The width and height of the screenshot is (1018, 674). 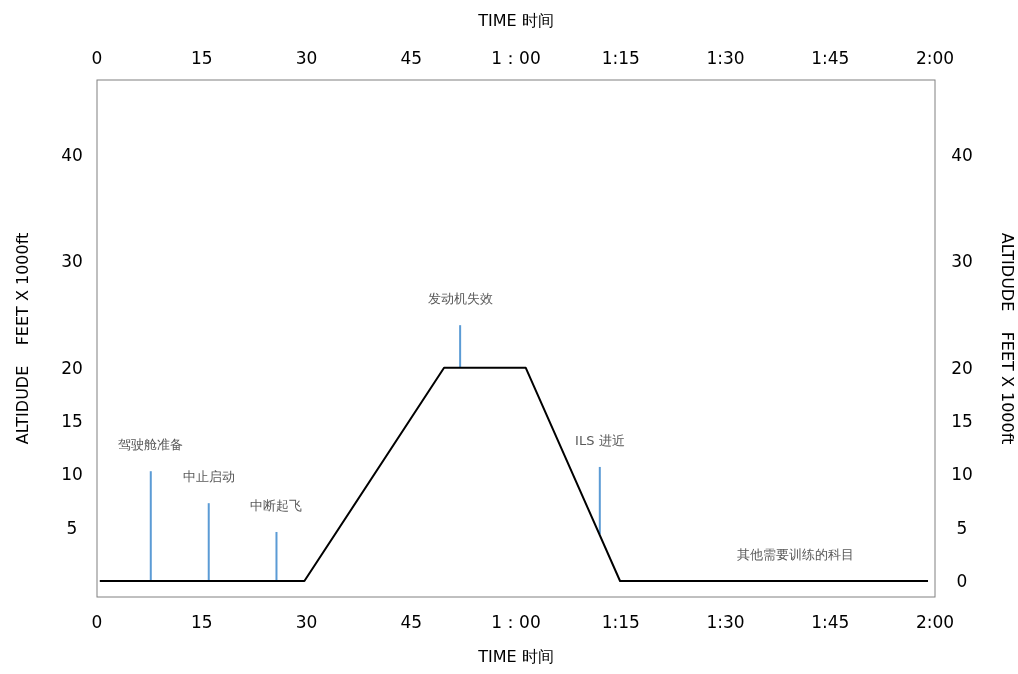 I want to click on y2-axis-title: ALTIDUDE FEET X 1000ft, so click(x=1007, y=338).